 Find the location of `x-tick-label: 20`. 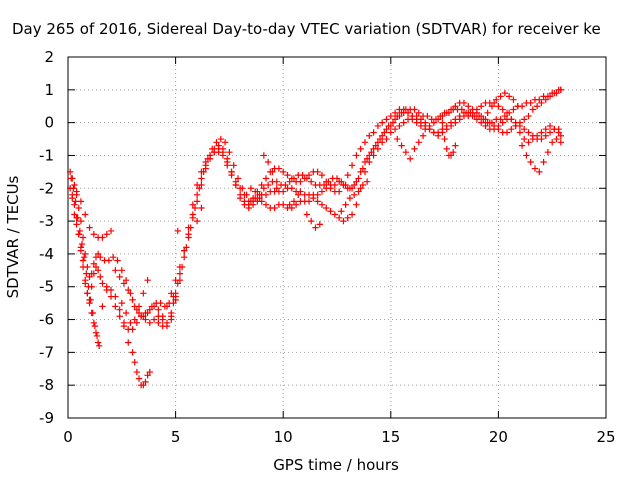

x-tick-label: 20 is located at coordinates (498, 437).